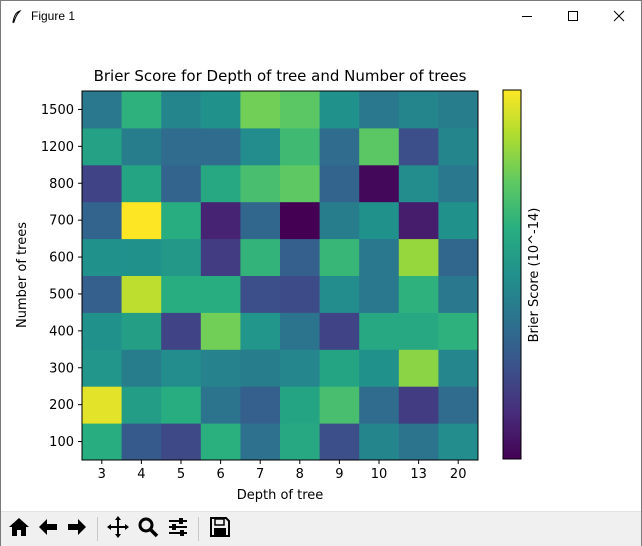 This screenshot has height=546, width=642. I want to click on configure-subplots-icon, so click(178, 529).